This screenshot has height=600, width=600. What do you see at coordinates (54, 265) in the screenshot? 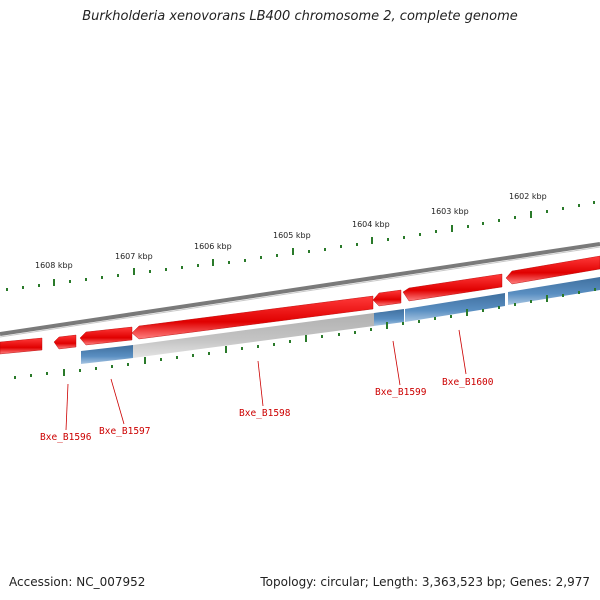
I see `kbp-label-1608: 1608 kbp` at bounding box center [54, 265].